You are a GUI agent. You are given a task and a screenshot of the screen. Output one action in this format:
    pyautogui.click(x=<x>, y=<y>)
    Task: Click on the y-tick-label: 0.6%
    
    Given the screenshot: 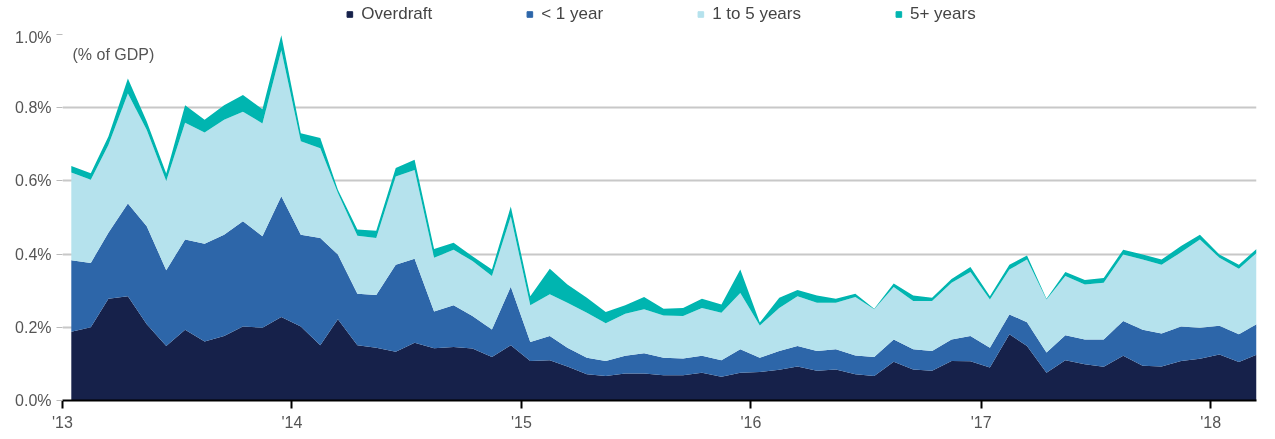 What is the action you would take?
    pyautogui.click(x=33, y=181)
    